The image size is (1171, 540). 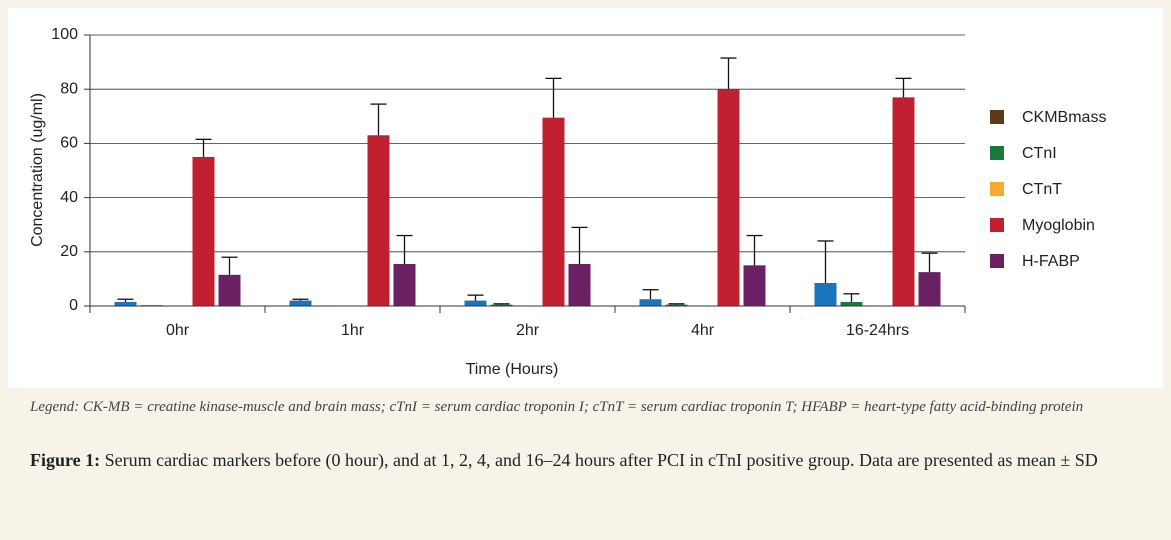 What do you see at coordinates (178, 330) in the screenshot?
I see `x-tick-label: 0hr` at bounding box center [178, 330].